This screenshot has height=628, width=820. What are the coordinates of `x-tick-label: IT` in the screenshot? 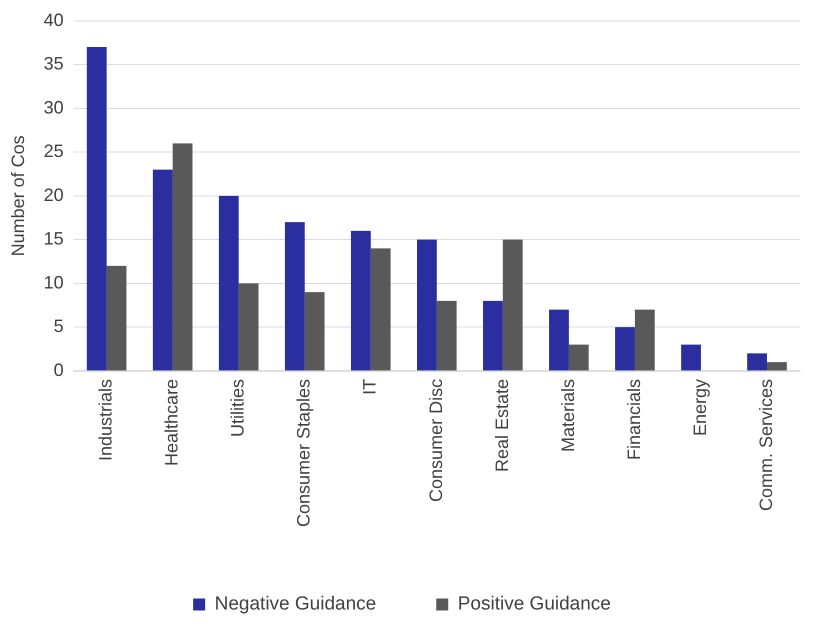 It's located at (370, 386).